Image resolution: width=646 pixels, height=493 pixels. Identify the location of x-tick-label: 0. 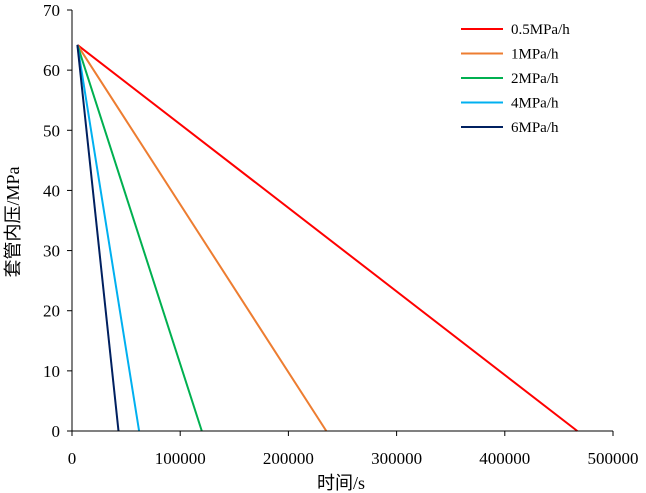
(72, 458).